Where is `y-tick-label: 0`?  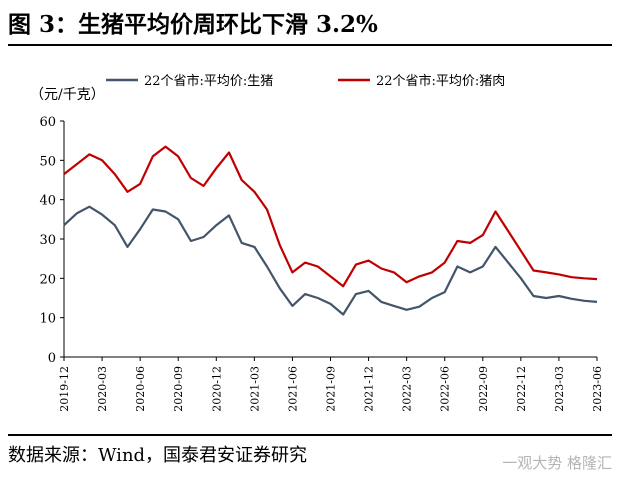 y-tick-label: 0 is located at coordinates (52, 358).